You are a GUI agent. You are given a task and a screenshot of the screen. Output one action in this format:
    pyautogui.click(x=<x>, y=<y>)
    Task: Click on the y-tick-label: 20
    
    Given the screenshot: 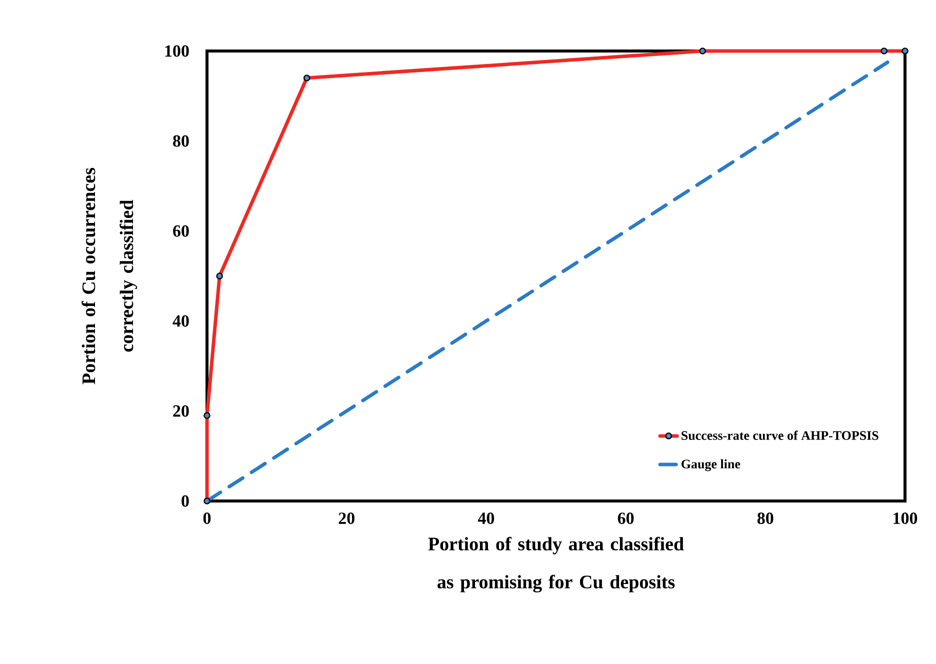 What is the action you would take?
    pyautogui.click(x=181, y=411)
    